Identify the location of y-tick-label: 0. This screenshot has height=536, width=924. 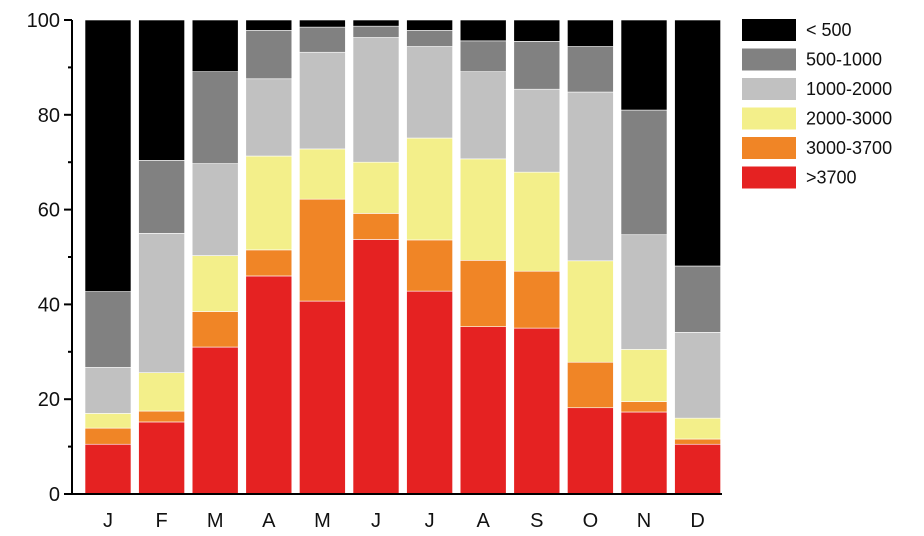
(54, 495).